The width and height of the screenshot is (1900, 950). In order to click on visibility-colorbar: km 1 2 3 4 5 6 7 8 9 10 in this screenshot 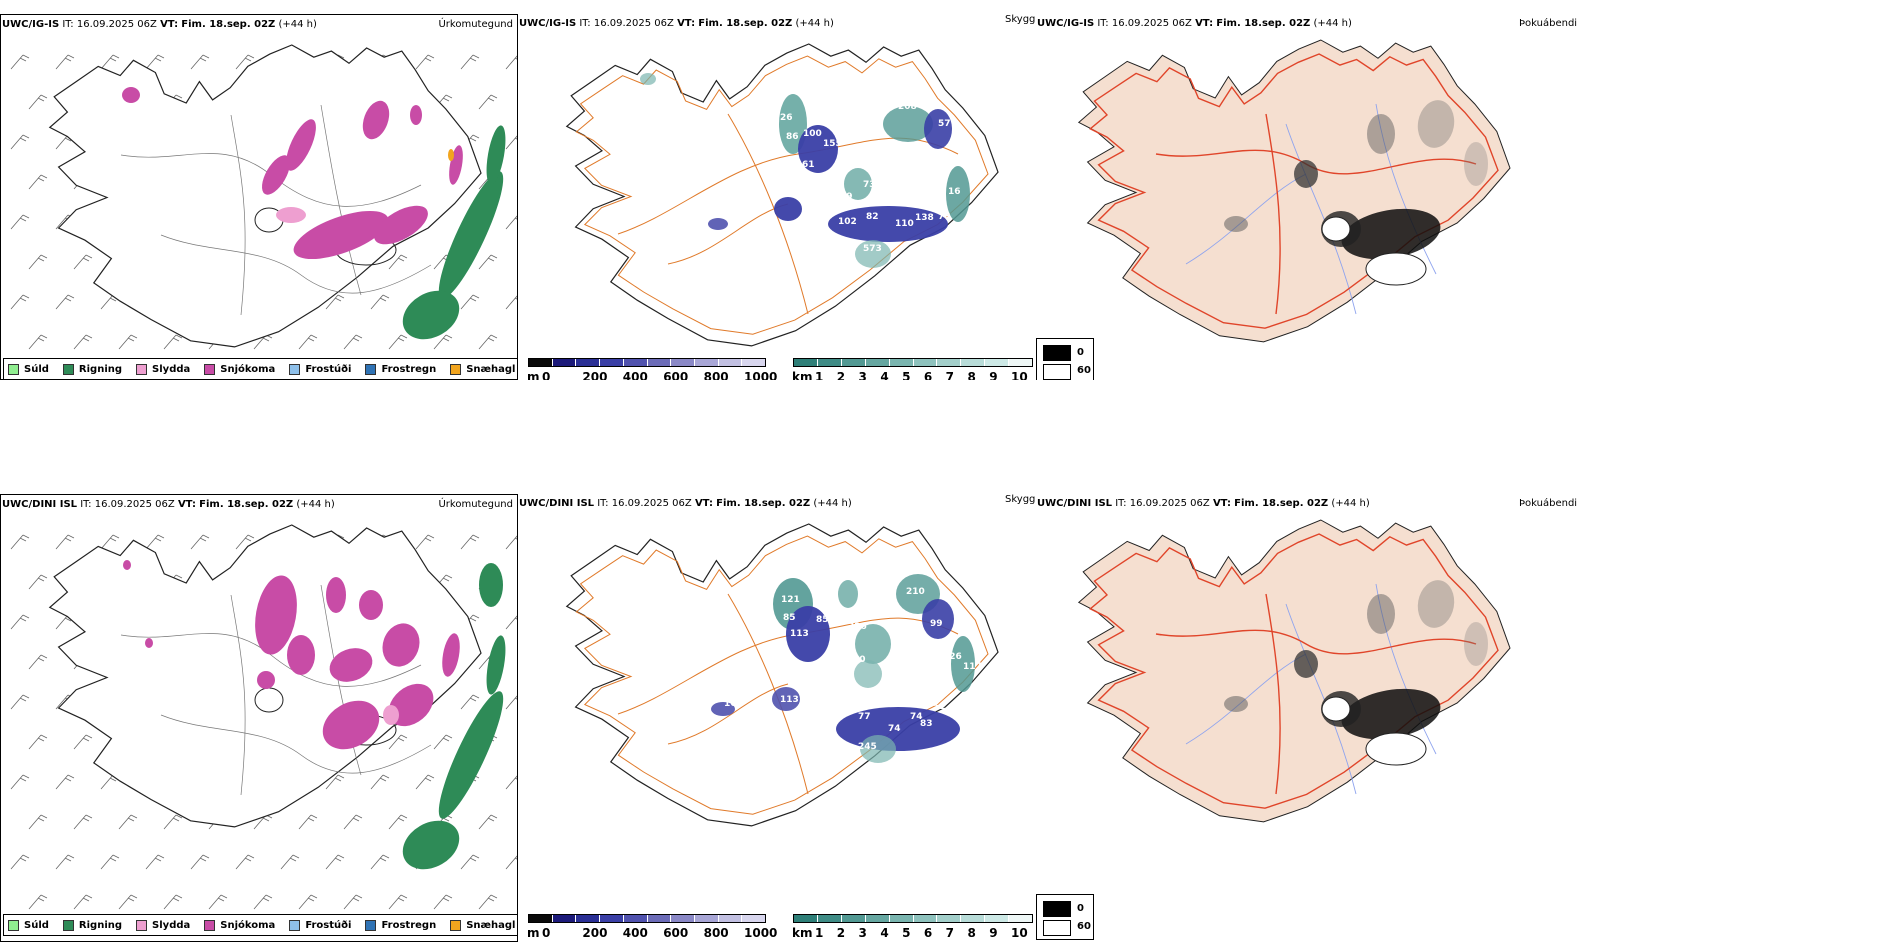, I will do `click(912, 369)`.